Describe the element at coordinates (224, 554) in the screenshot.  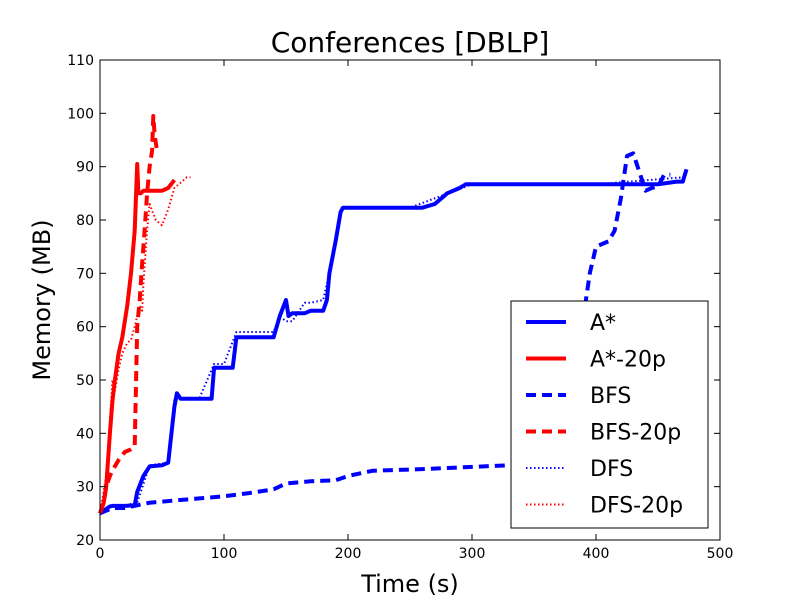
I see `x-tick-label: 100` at that location.